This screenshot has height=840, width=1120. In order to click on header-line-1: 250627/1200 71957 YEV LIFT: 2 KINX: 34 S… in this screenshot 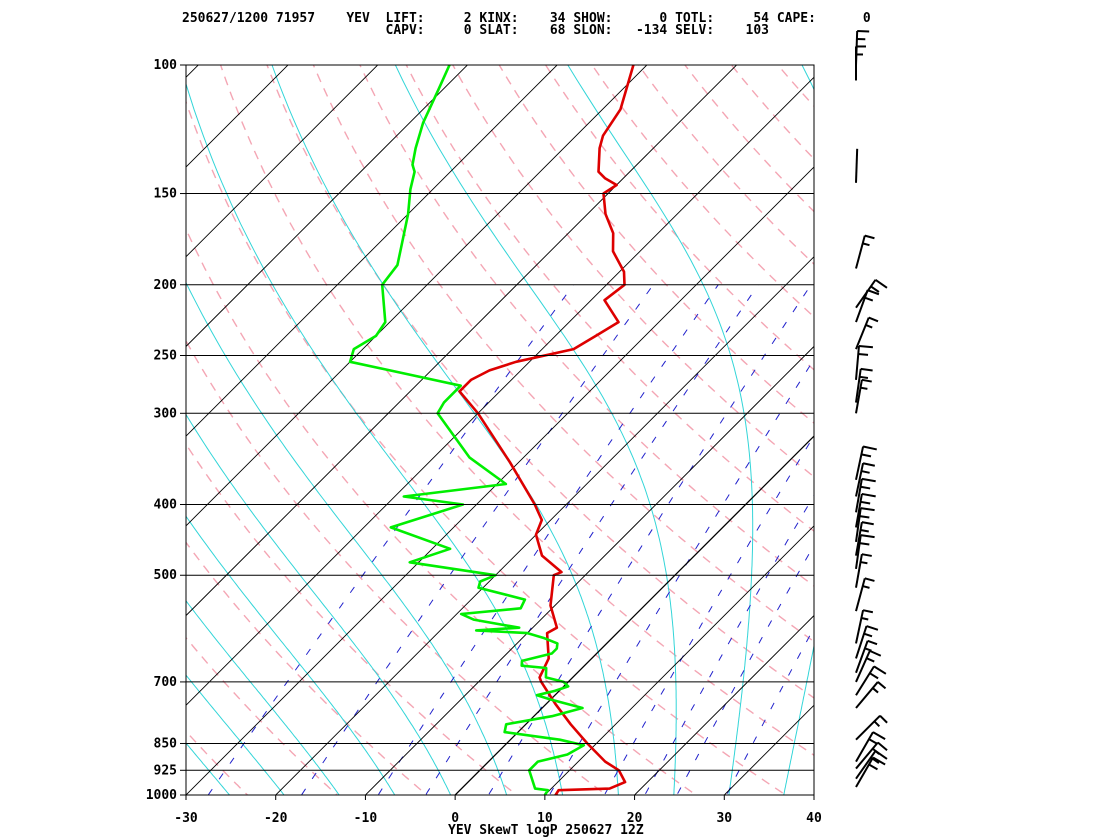, I will do `click(526, 18)`.